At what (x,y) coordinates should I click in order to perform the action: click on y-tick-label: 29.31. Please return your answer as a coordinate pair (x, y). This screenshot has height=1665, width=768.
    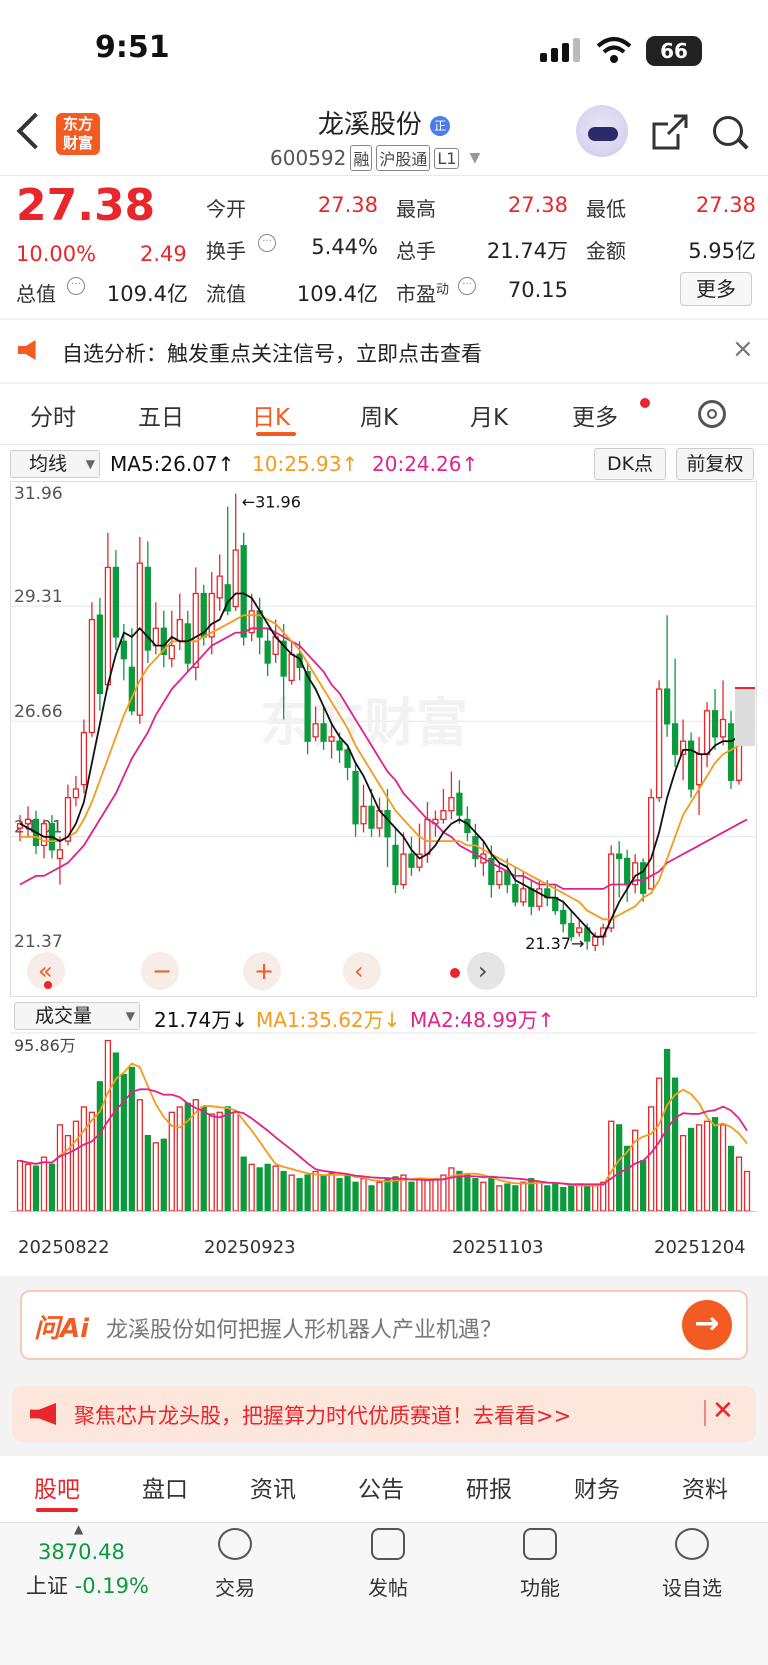
    Looking at the image, I should click on (38, 597).